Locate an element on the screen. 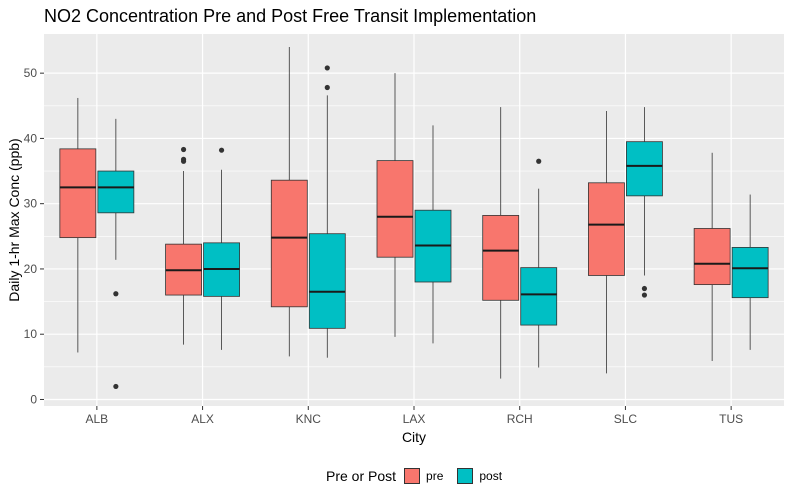  box-pre-alb is located at coordinates (78, 225).